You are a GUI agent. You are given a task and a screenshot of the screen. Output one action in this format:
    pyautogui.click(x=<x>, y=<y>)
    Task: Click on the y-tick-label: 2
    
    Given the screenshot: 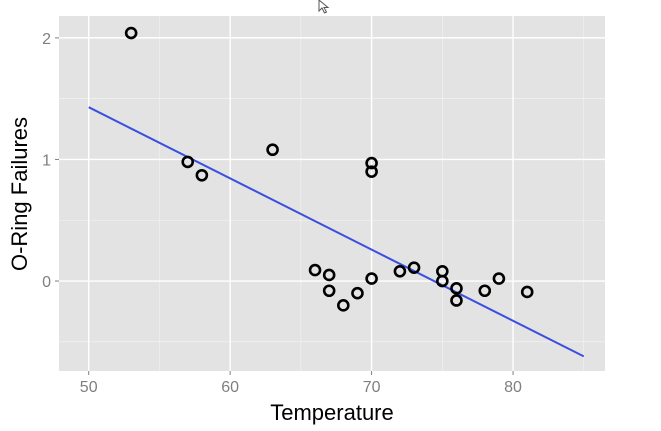 What is the action you would take?
    pyautogui.click(x=46, y=39)
    